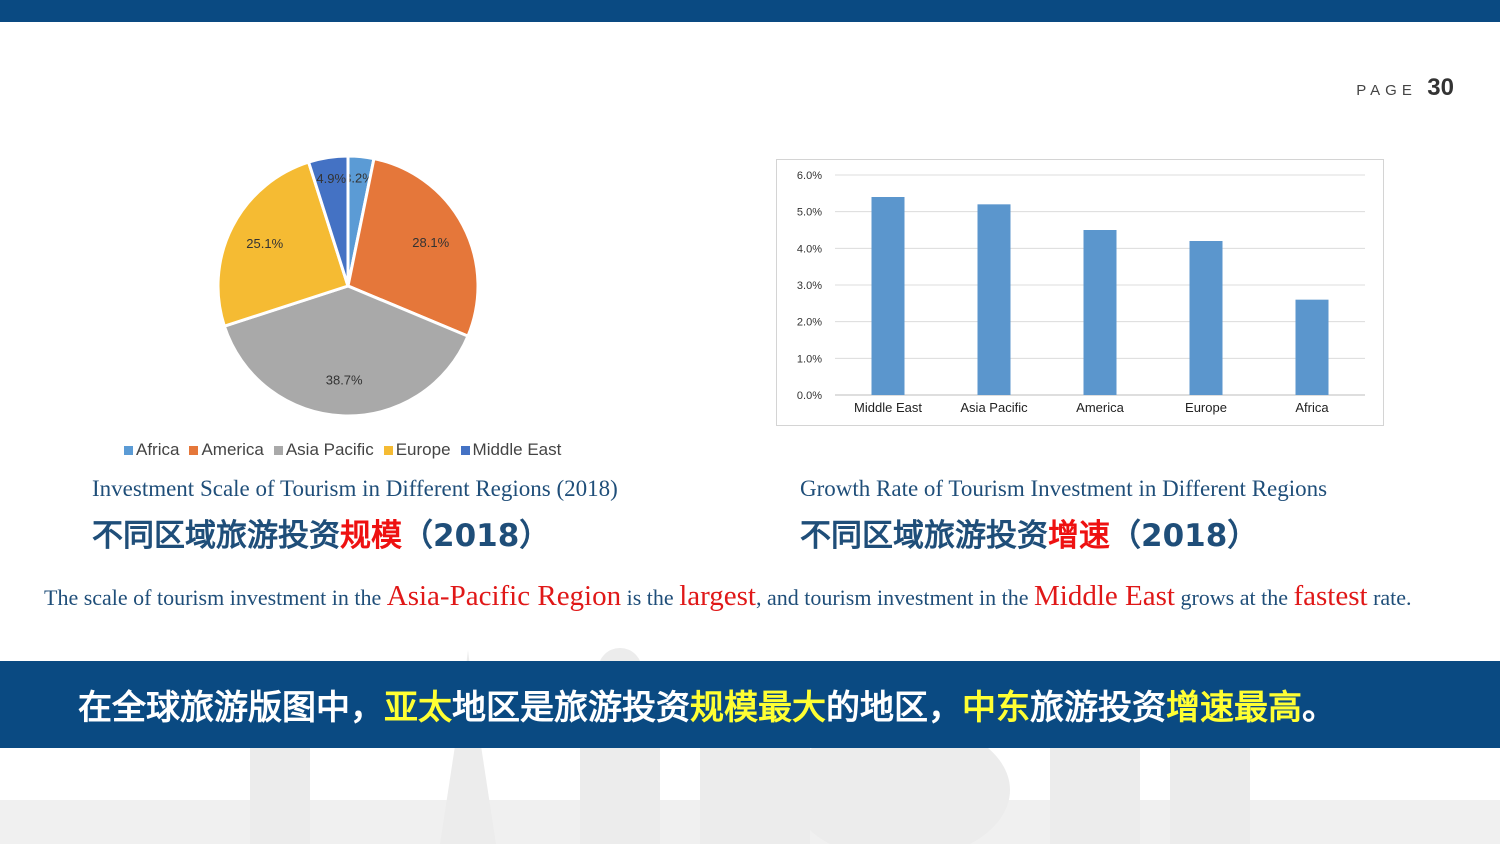 This screenshot has height=844, width=1500. Describe the element at coordinates (158, 449) in the screenshot. I see `legend-label-africa: Africa` at that location.